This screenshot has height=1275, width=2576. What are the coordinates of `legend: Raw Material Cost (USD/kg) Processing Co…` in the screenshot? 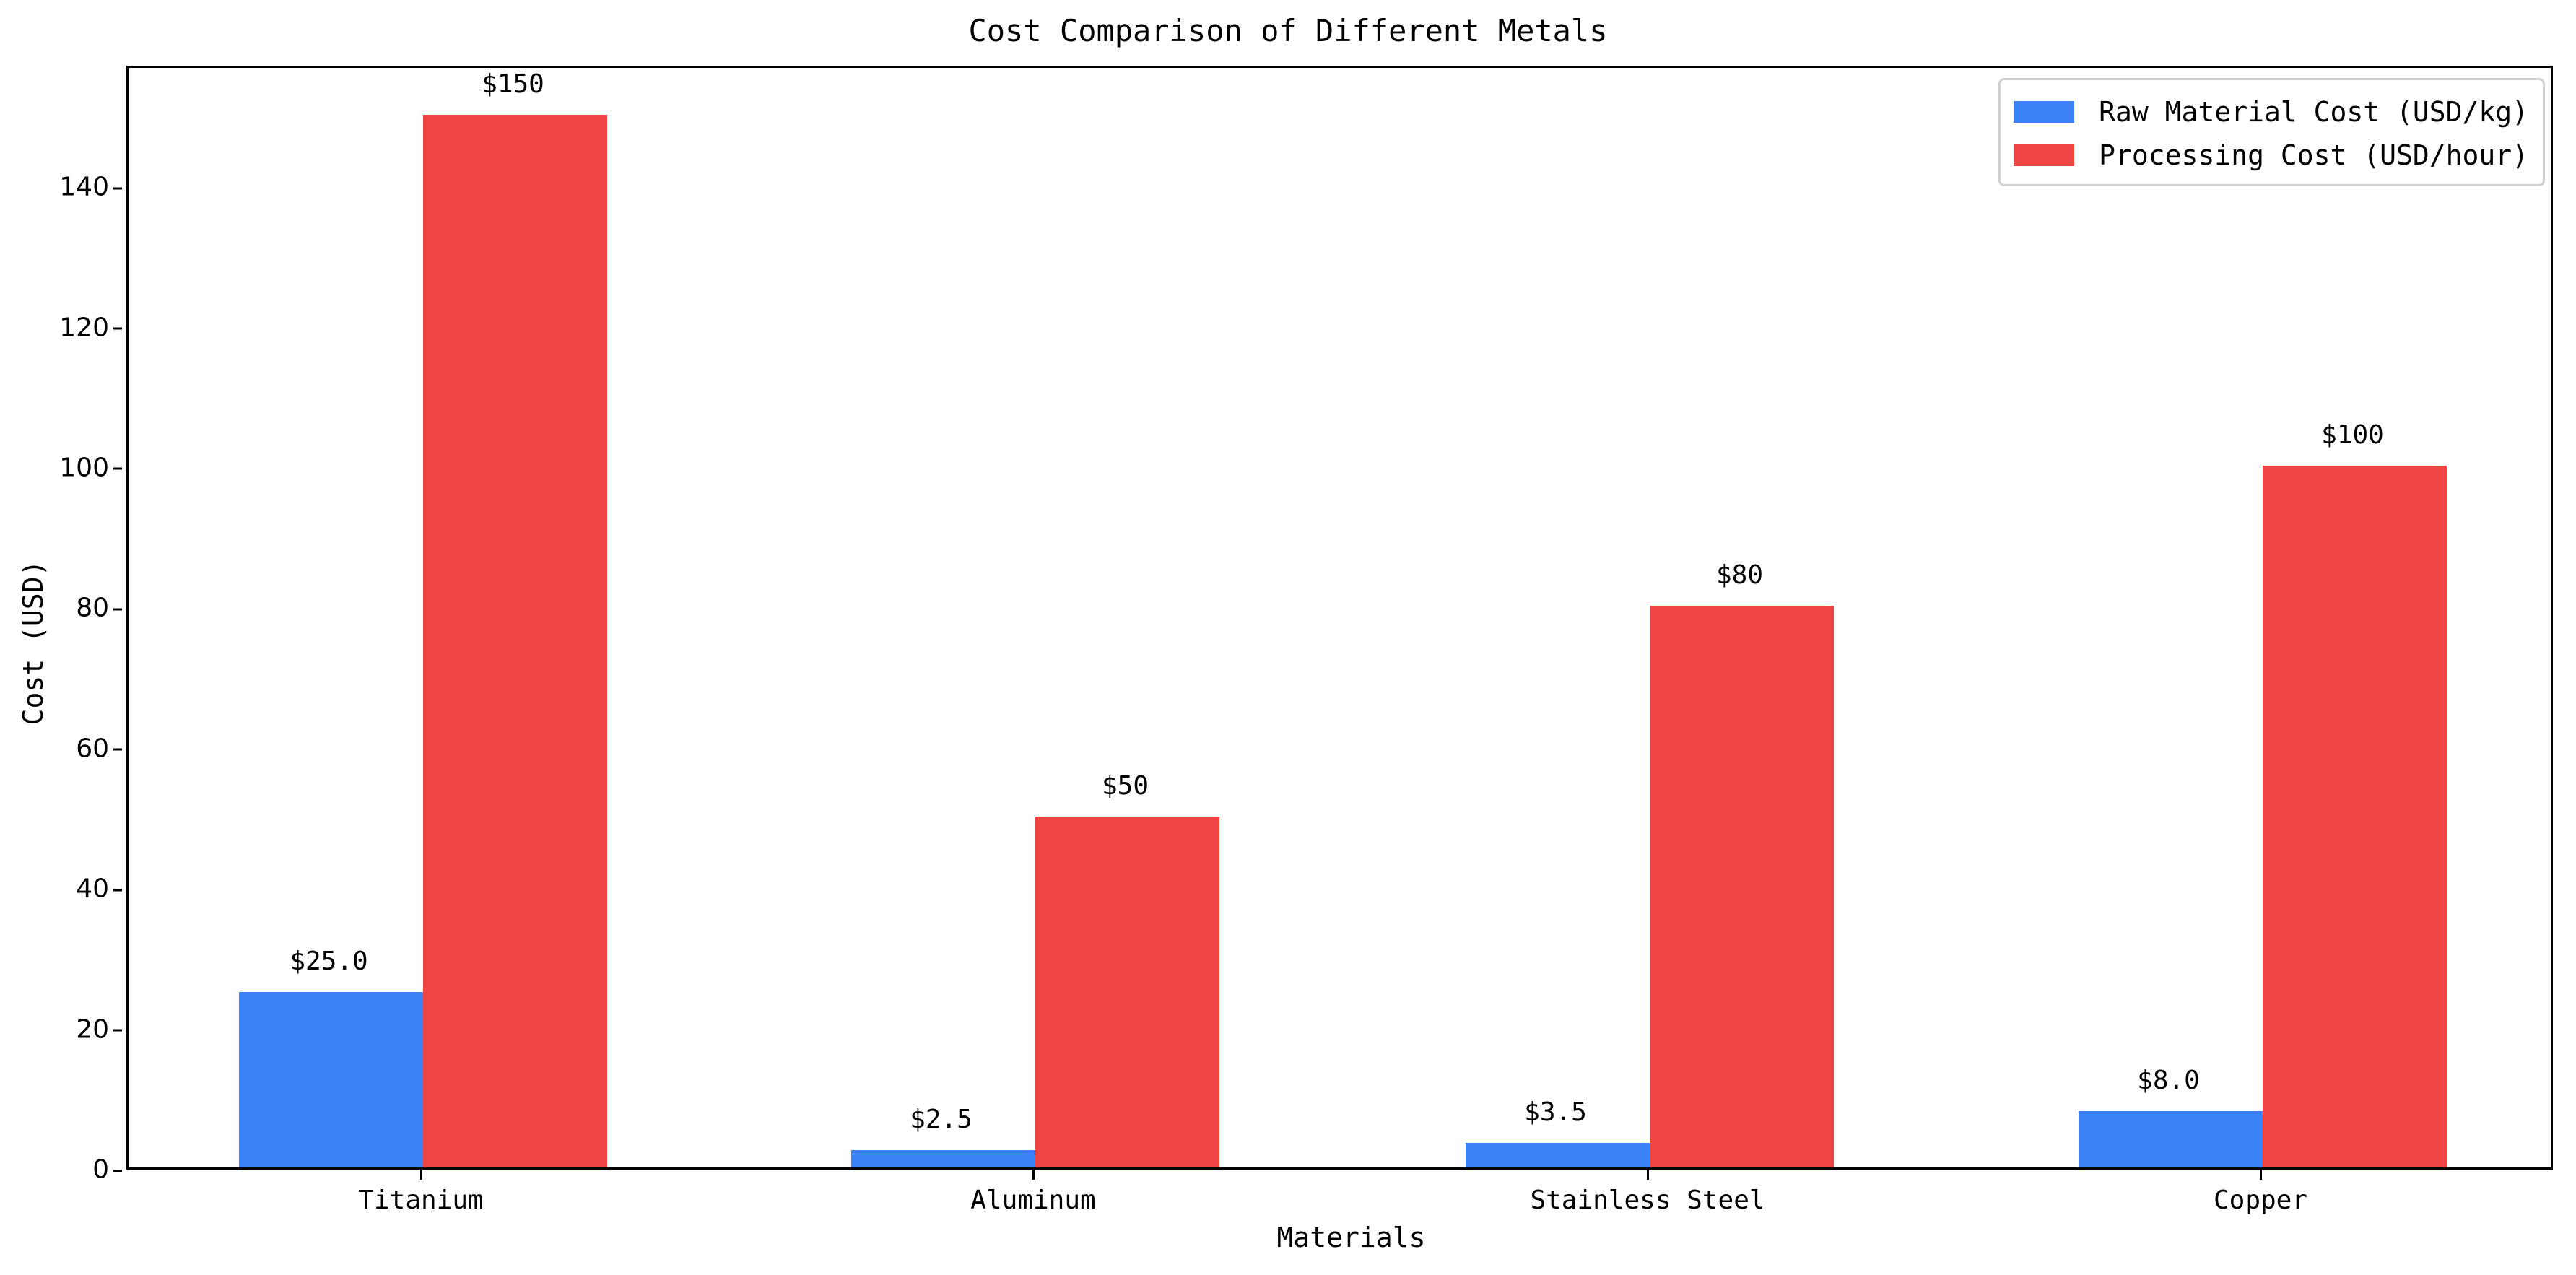 It's located at (2271, 132).